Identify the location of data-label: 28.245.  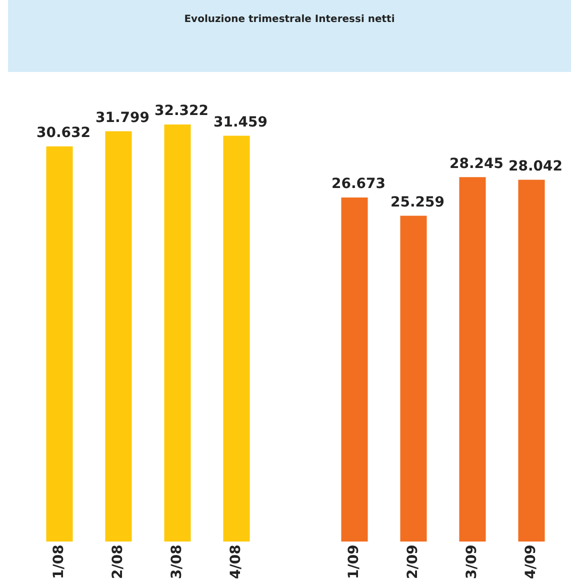
(476, 164).